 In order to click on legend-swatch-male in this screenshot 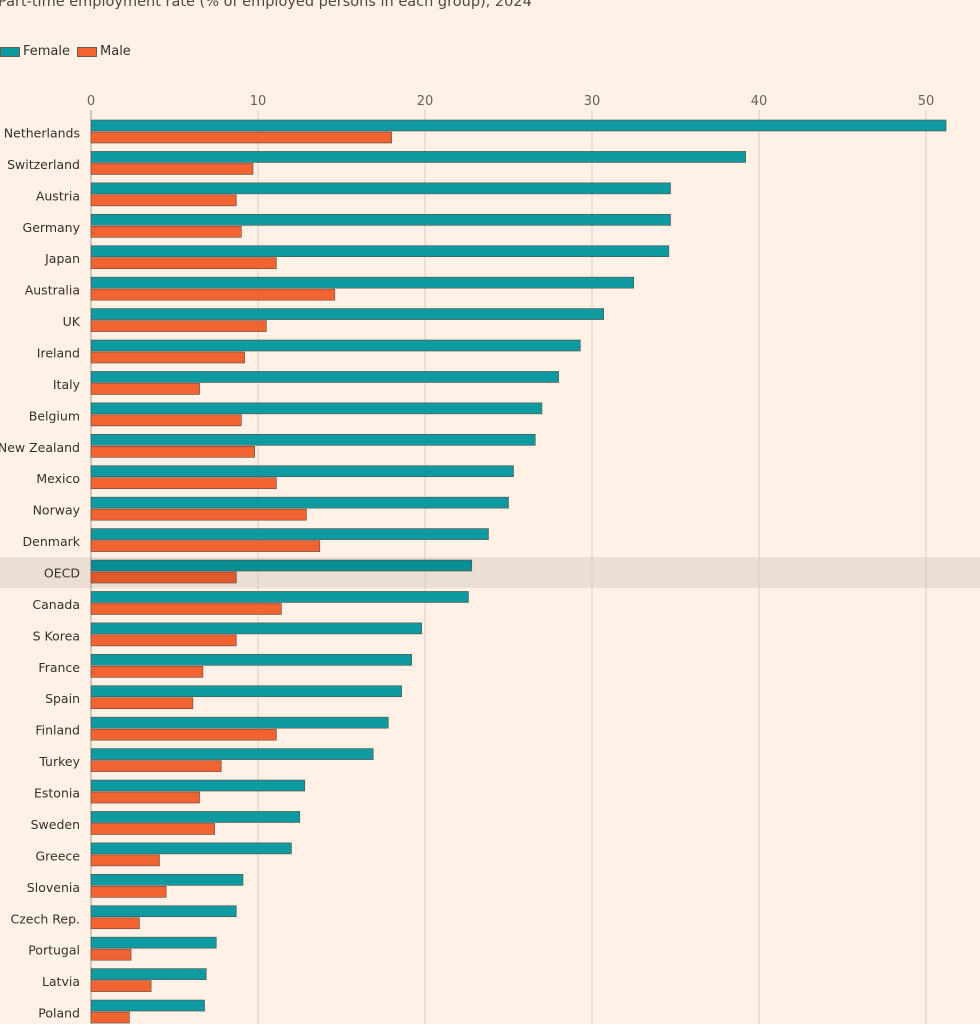, I will do `click(87, 51)`.